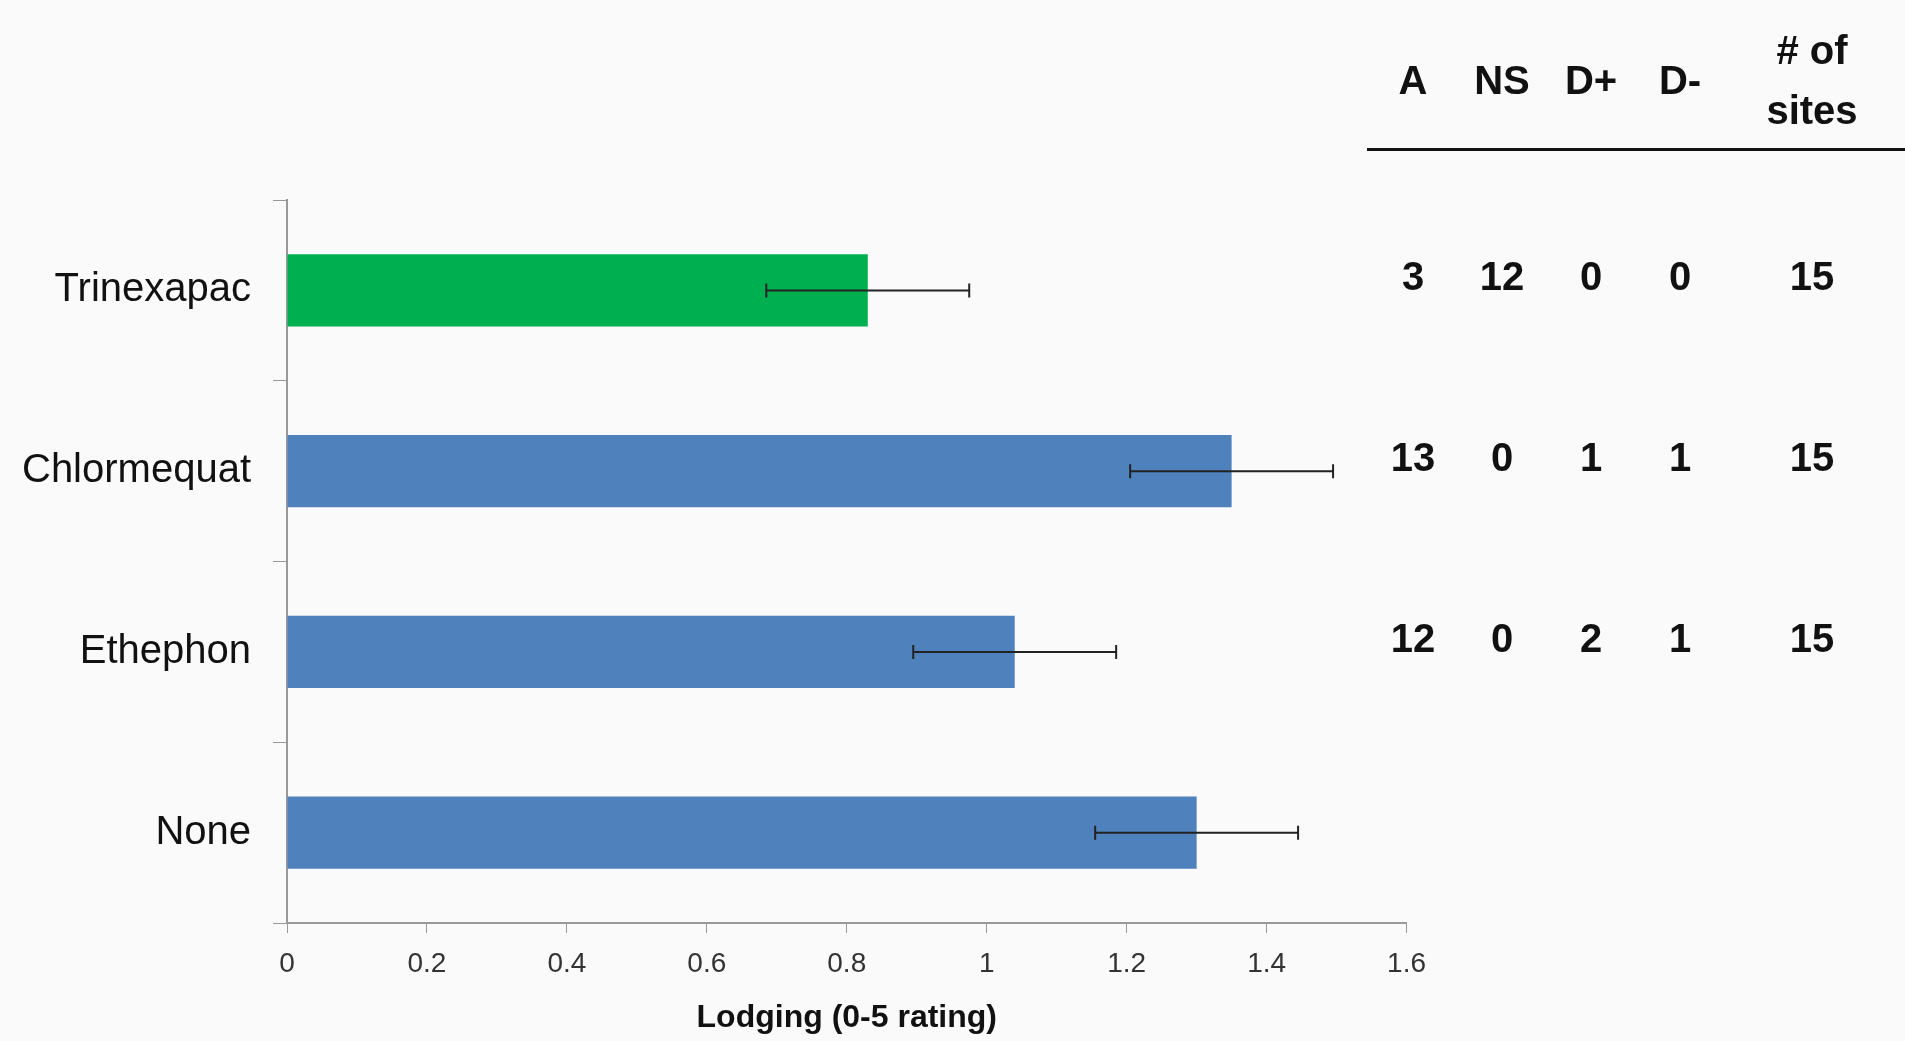 This screenshot has height=1041, width=1905. I want to click on x-tick-label: 0.6, so click(707, 962).